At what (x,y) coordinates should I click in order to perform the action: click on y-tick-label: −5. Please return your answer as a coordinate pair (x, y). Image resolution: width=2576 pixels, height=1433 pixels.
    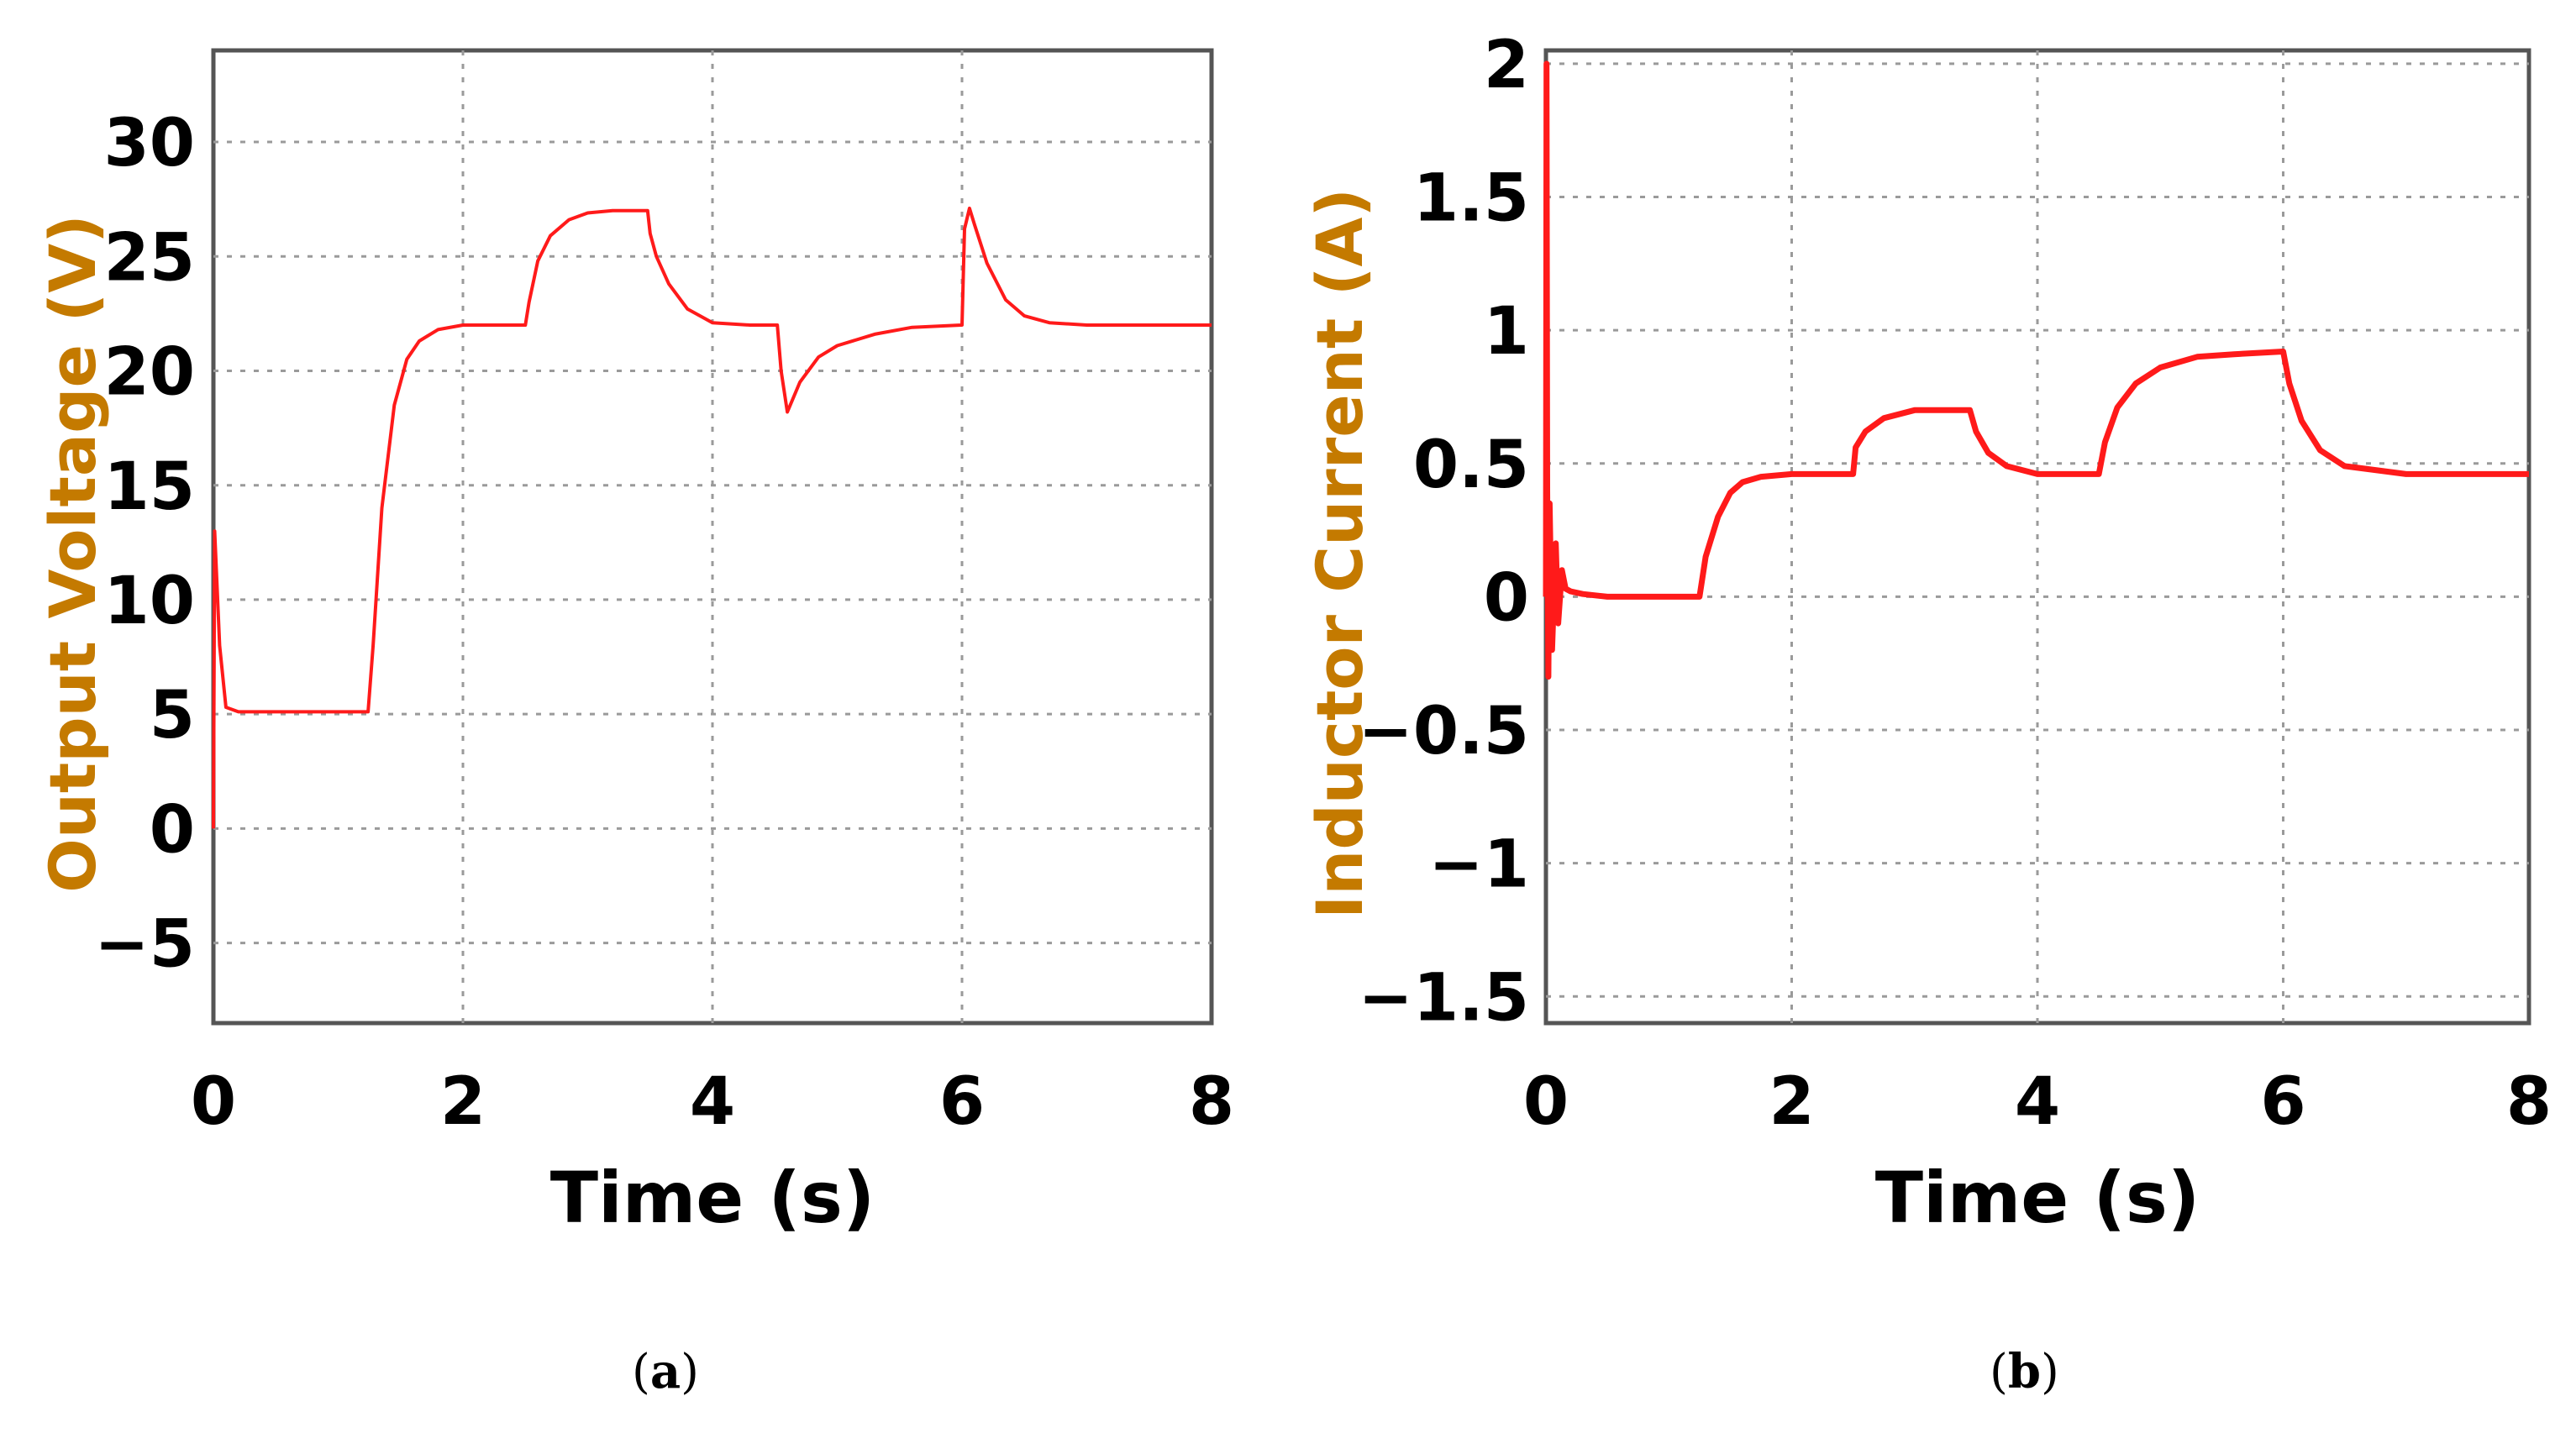
    Looking at the image, I should click on (144, 945).